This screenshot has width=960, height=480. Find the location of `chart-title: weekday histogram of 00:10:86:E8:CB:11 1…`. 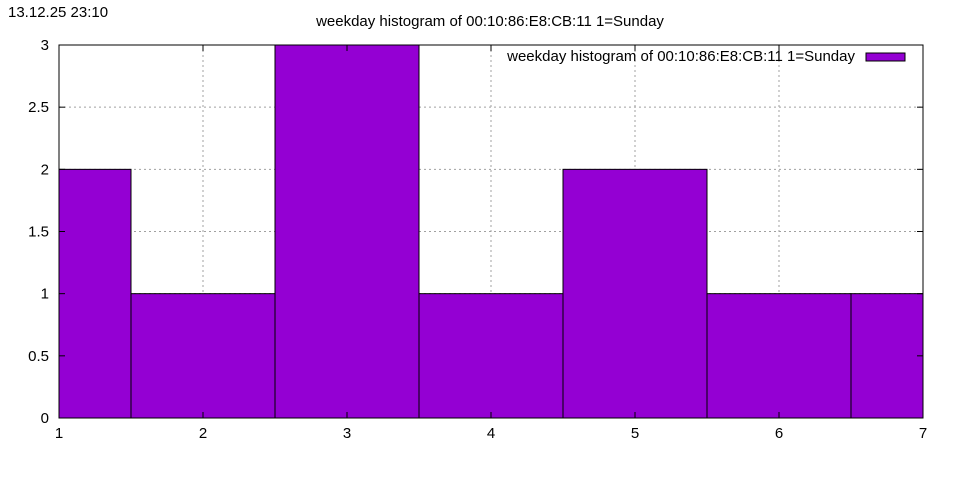

chart-title: weekday histogram of 00:10:86:E8:CB:11 1… is located at coordinates (489, 21).